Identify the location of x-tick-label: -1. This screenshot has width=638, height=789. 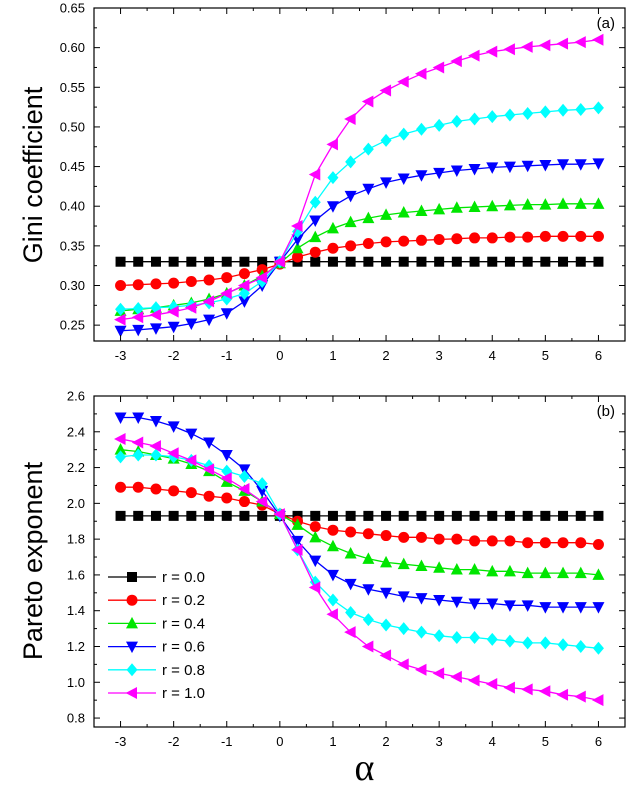
(227, 355).